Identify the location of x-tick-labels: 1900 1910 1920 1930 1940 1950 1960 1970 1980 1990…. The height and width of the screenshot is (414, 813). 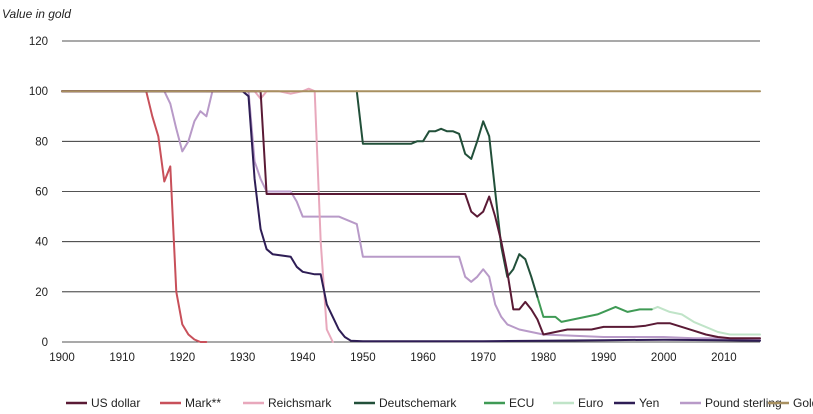
(392, 358).